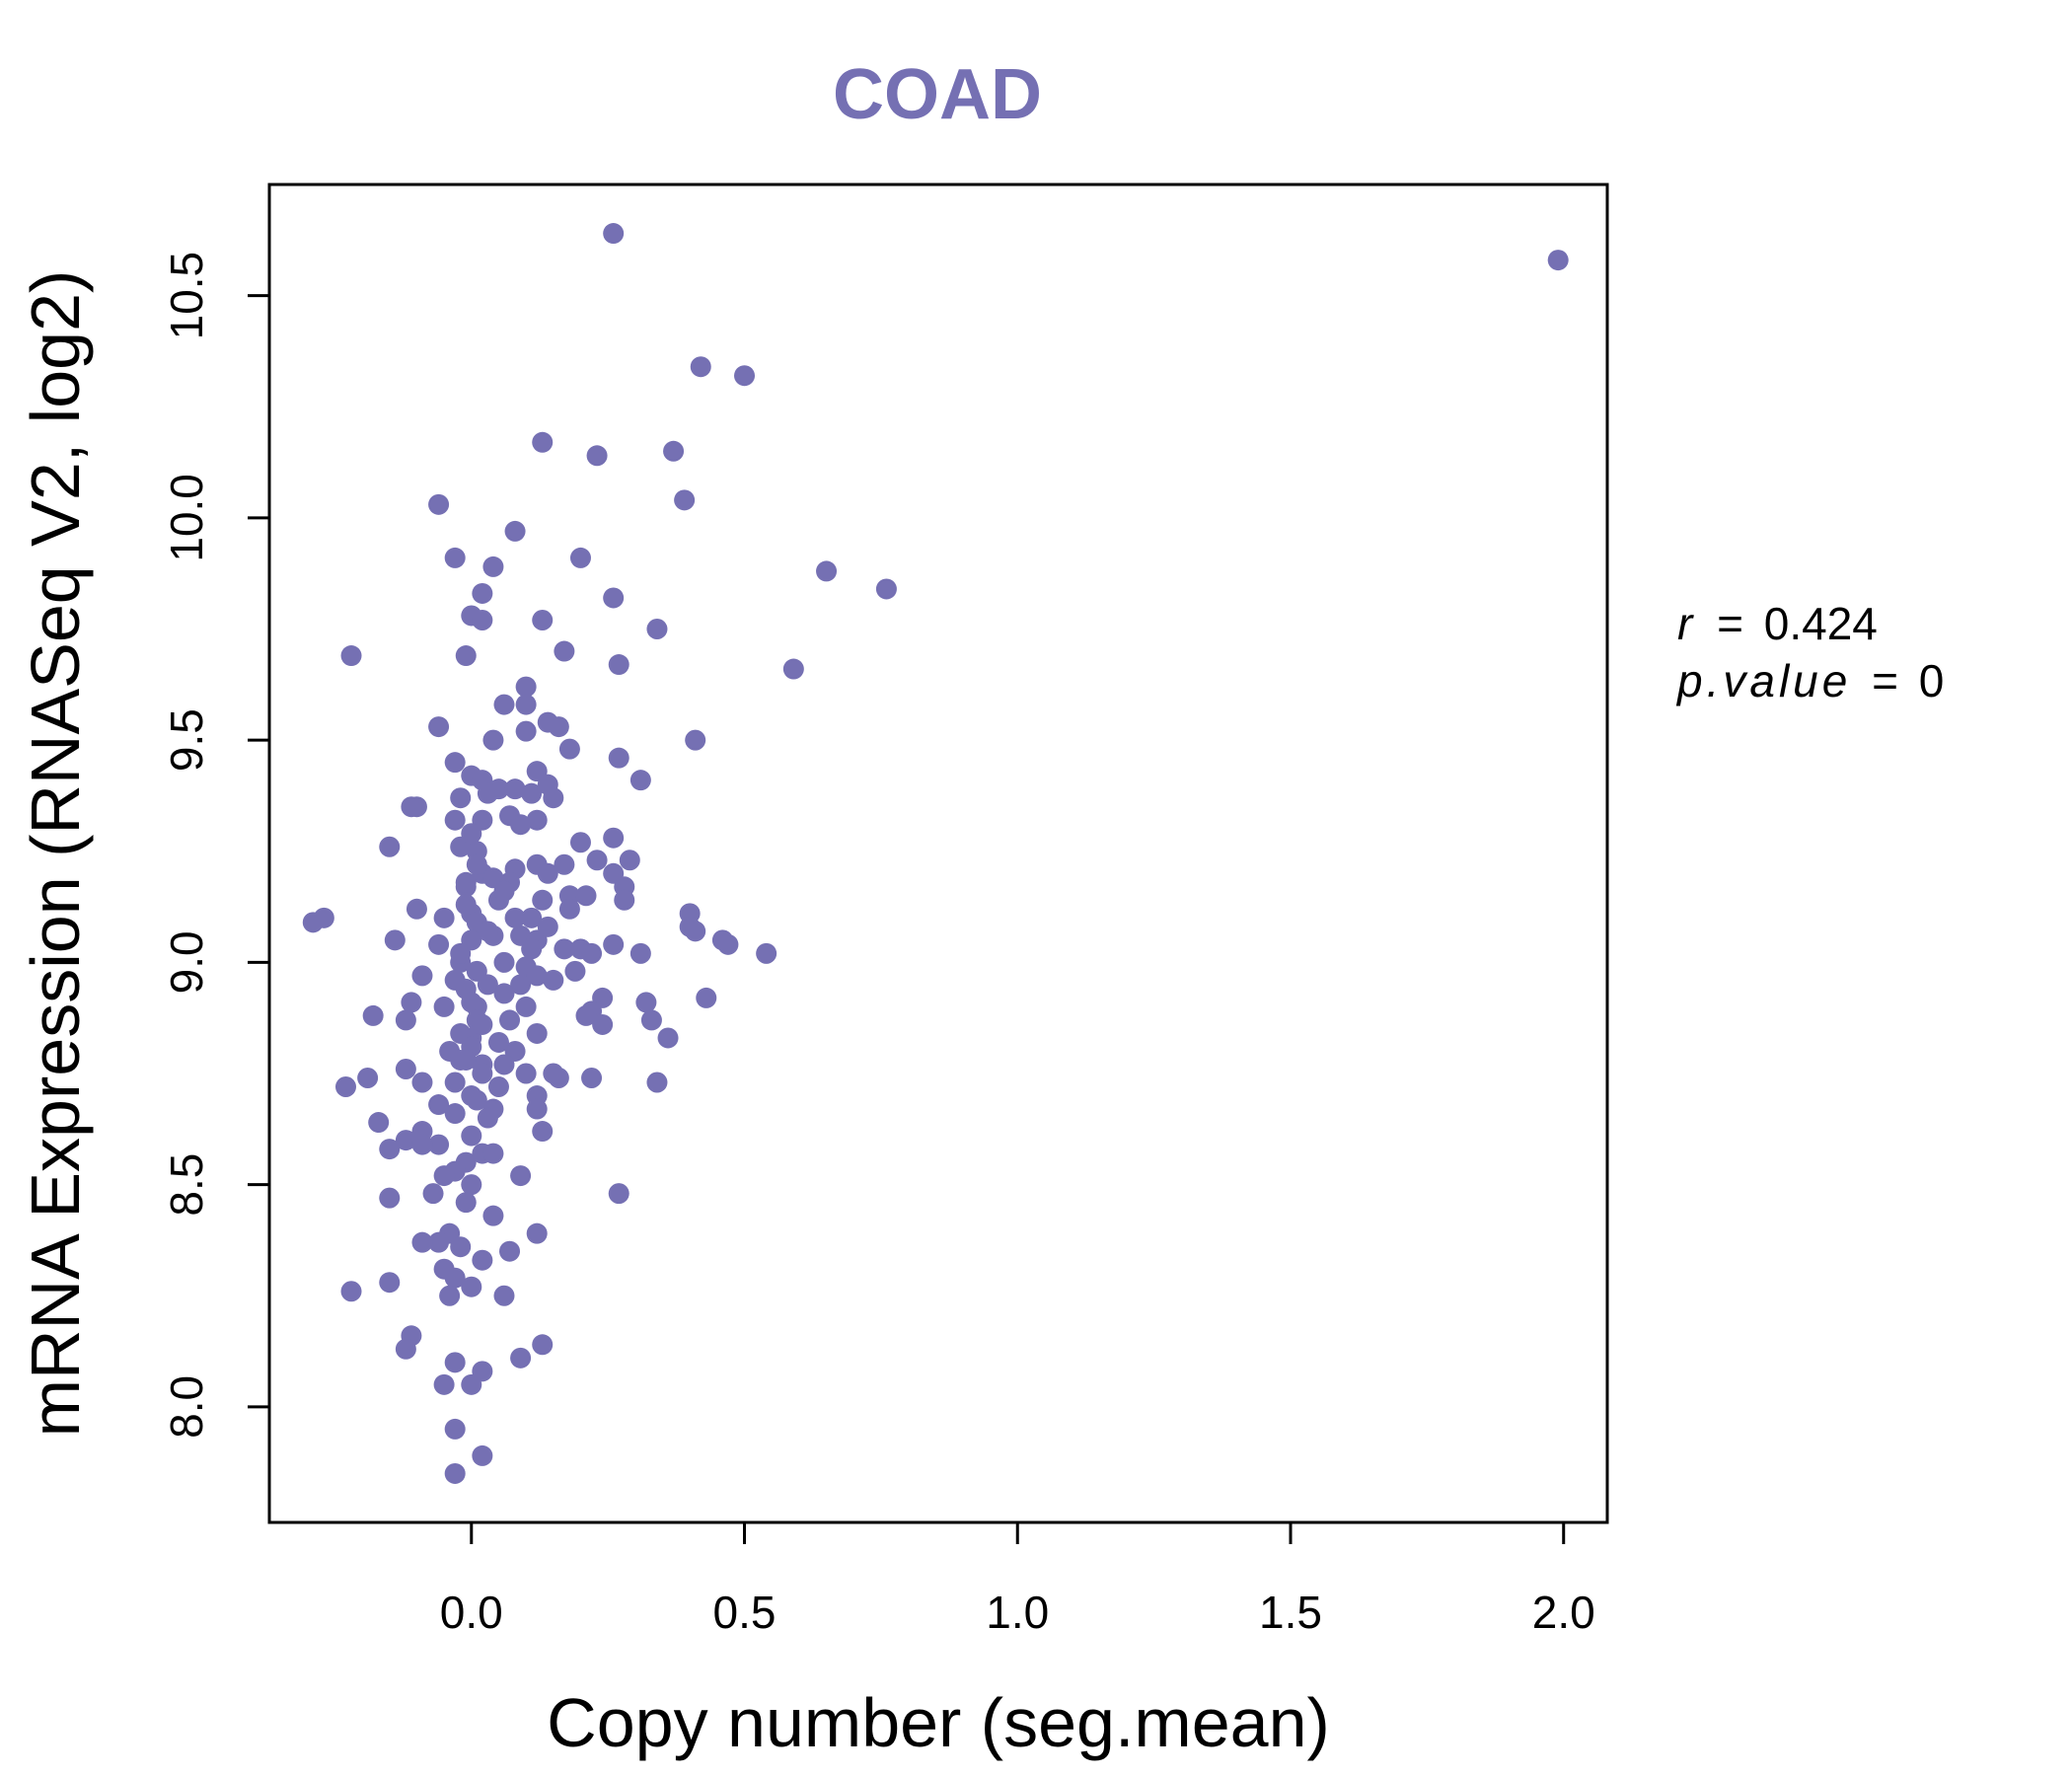 The height and width of the screenshot is (1776, 2072). I want to click on y-tick-label: 9.0, so click(187, 962).